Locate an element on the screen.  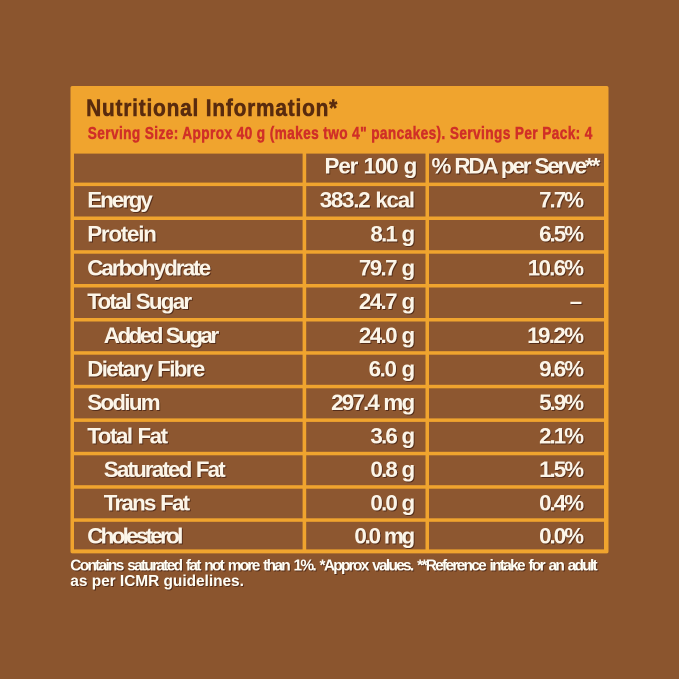
svg-text: 0.0% is located at coordinates (562, 535).